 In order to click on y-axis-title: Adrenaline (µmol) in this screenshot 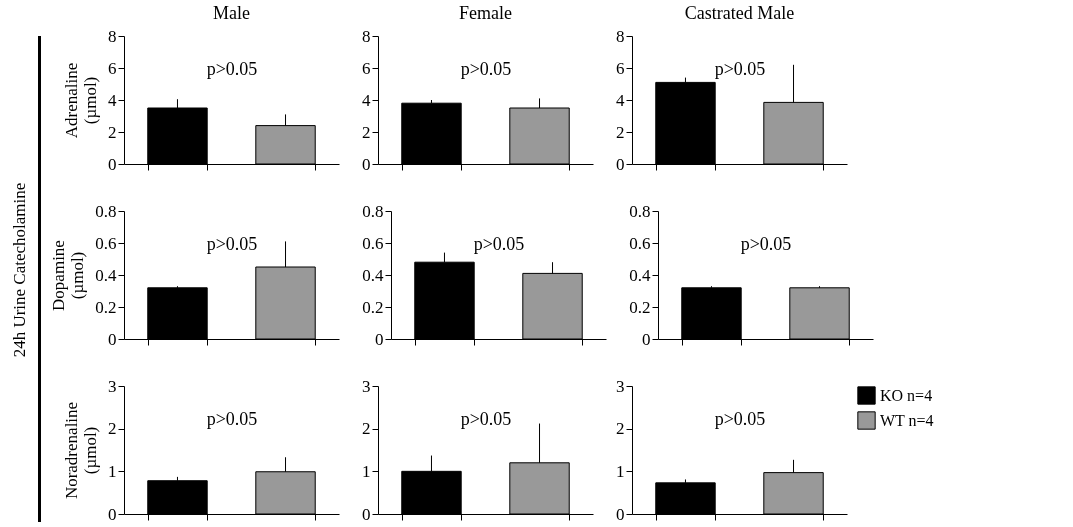, I will do `click(81, 100)`.